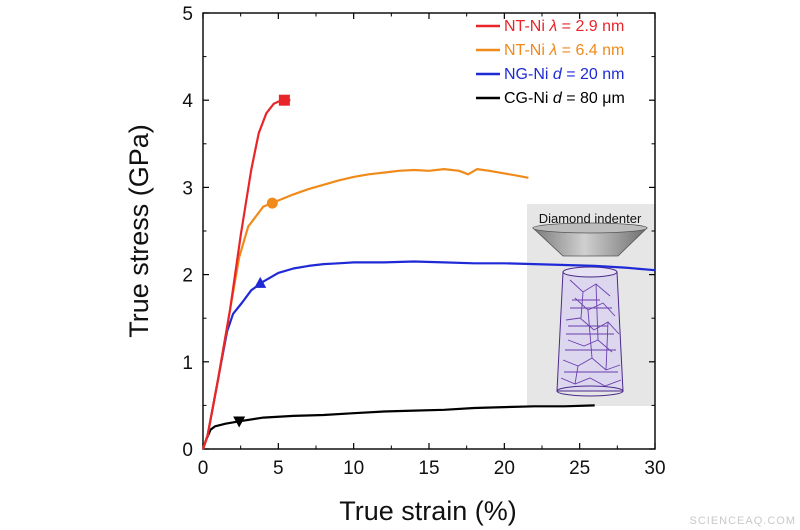 Image resolution: width=800 pixels, height=530 pixels. Describe the element at coordinates (428, 511) in the screenshot. I see `x-axis-title: True strain (%)` at that location.